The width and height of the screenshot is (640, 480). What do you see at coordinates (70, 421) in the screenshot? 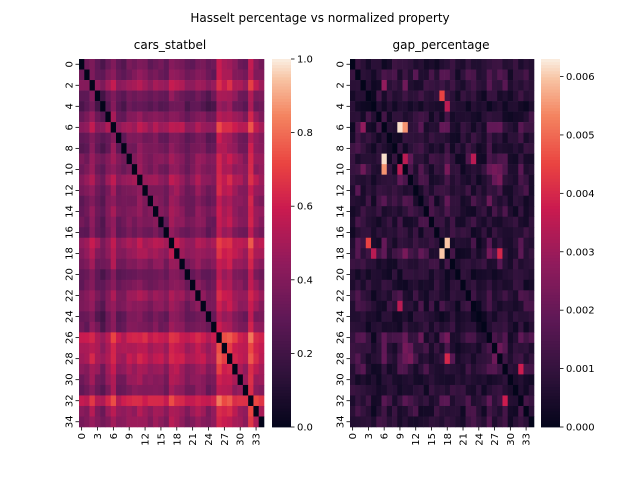
I see `y-tick-label: 34` at bounding box center [70, 421].